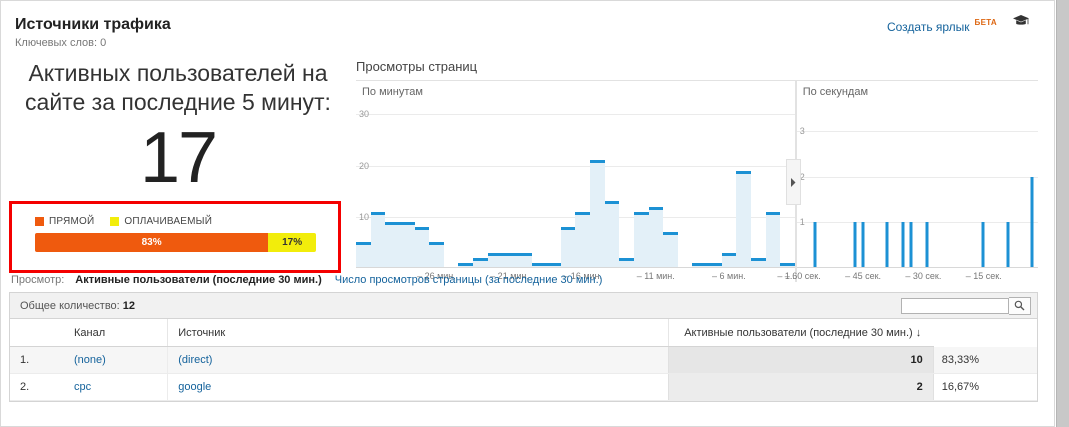 The height and width of the screenshot is (427, 1069). What do you see at coordinates (984, 387) in the screenshot?
I see `cell-percent: 16,67%` at bounding box center [984, 387].